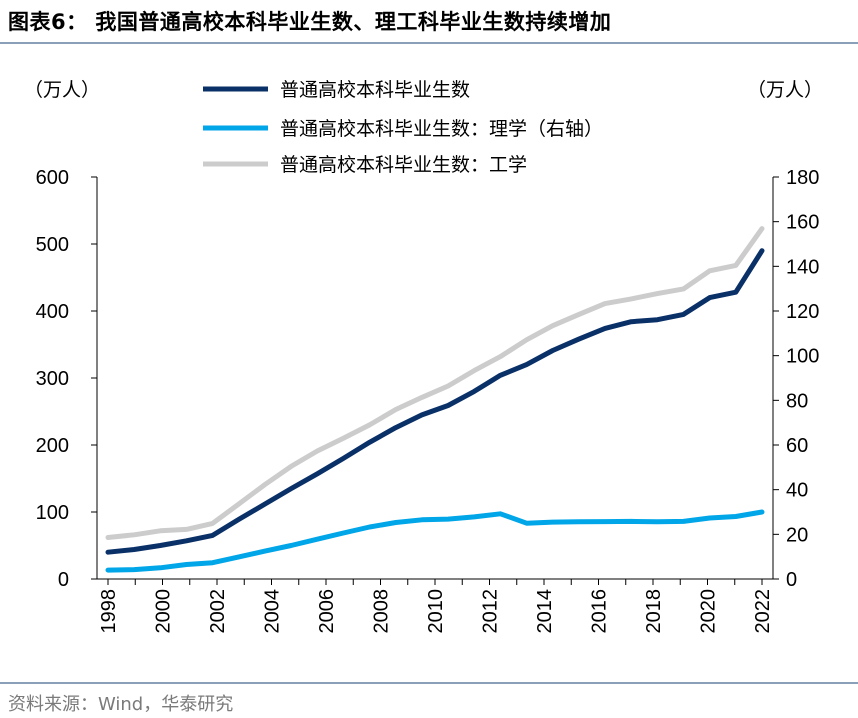 The height and width of the screenshot is (718, 858). Describe the element at coordinates (310, 22) in the screenshot. I see `page-title: 图表6： 我国普通高校本科毕业生数、理工科毕业生数持续增加` at that location.